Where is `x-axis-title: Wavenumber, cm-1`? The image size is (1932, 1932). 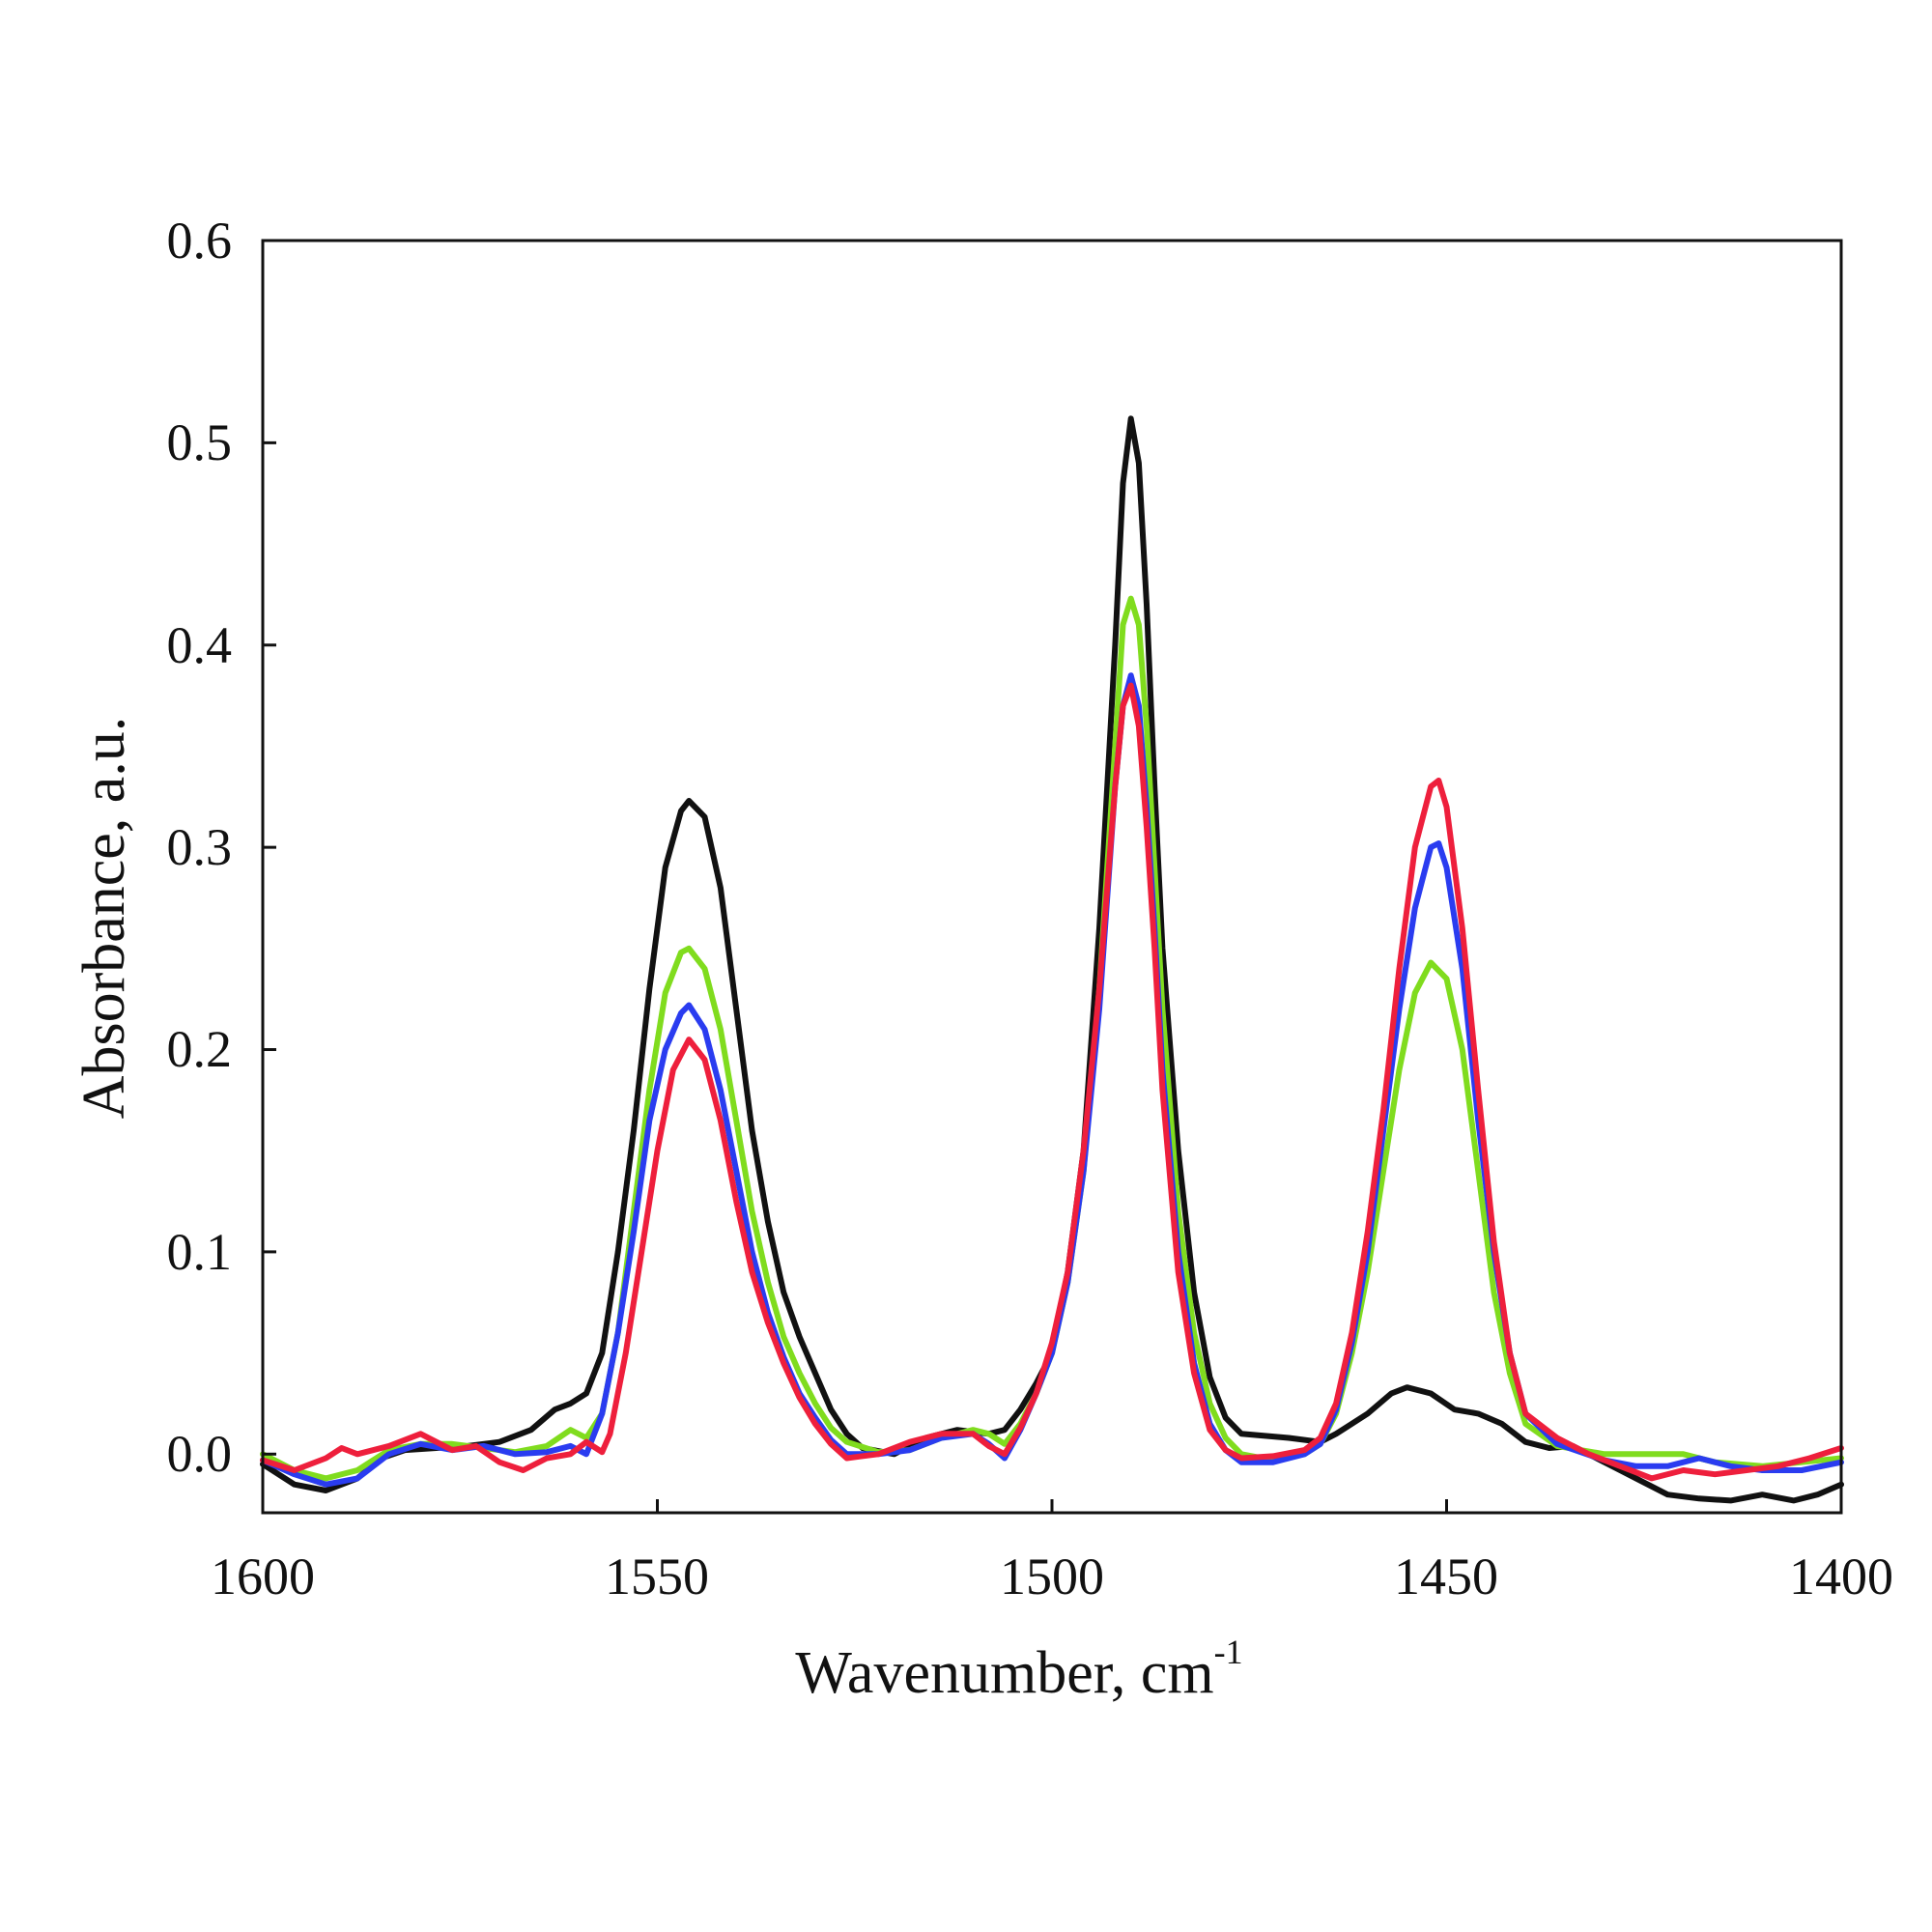
x-axis-title: Wavenumber, cm-1 is located at coordinates (1018, 1669).